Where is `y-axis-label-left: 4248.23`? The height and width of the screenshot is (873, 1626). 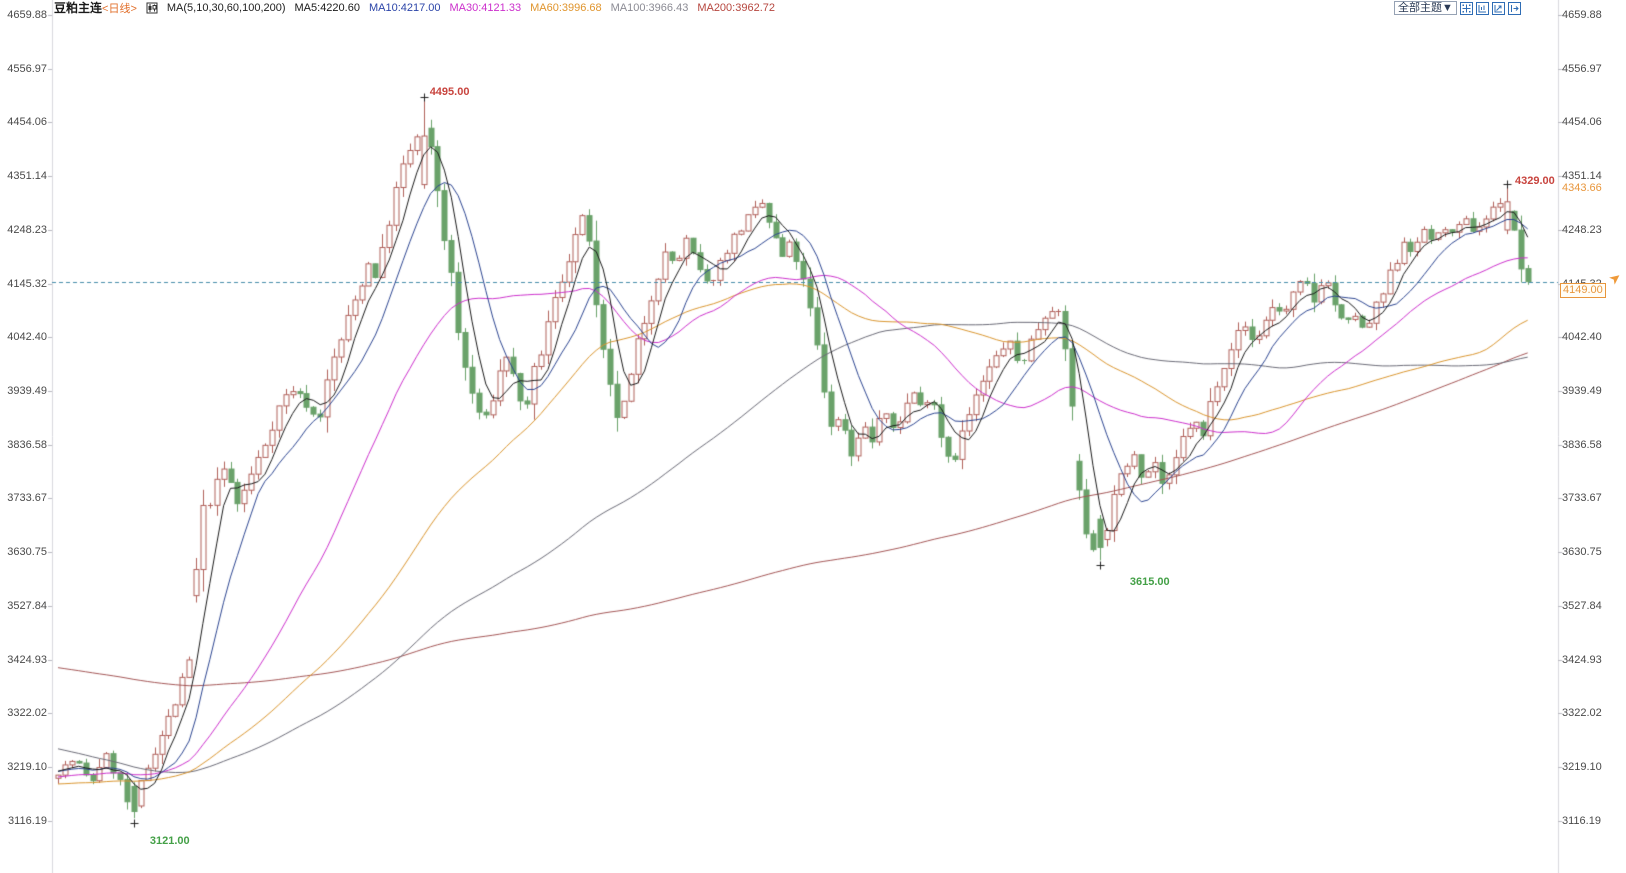
y-axis-label-left: 4248.23 is located at coordinates (27, 229).